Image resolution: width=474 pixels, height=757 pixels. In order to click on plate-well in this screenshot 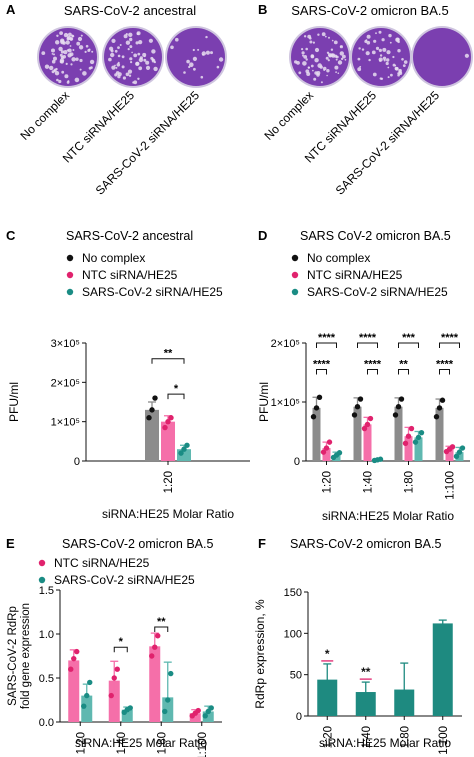, I will do `click(320, 57)`.